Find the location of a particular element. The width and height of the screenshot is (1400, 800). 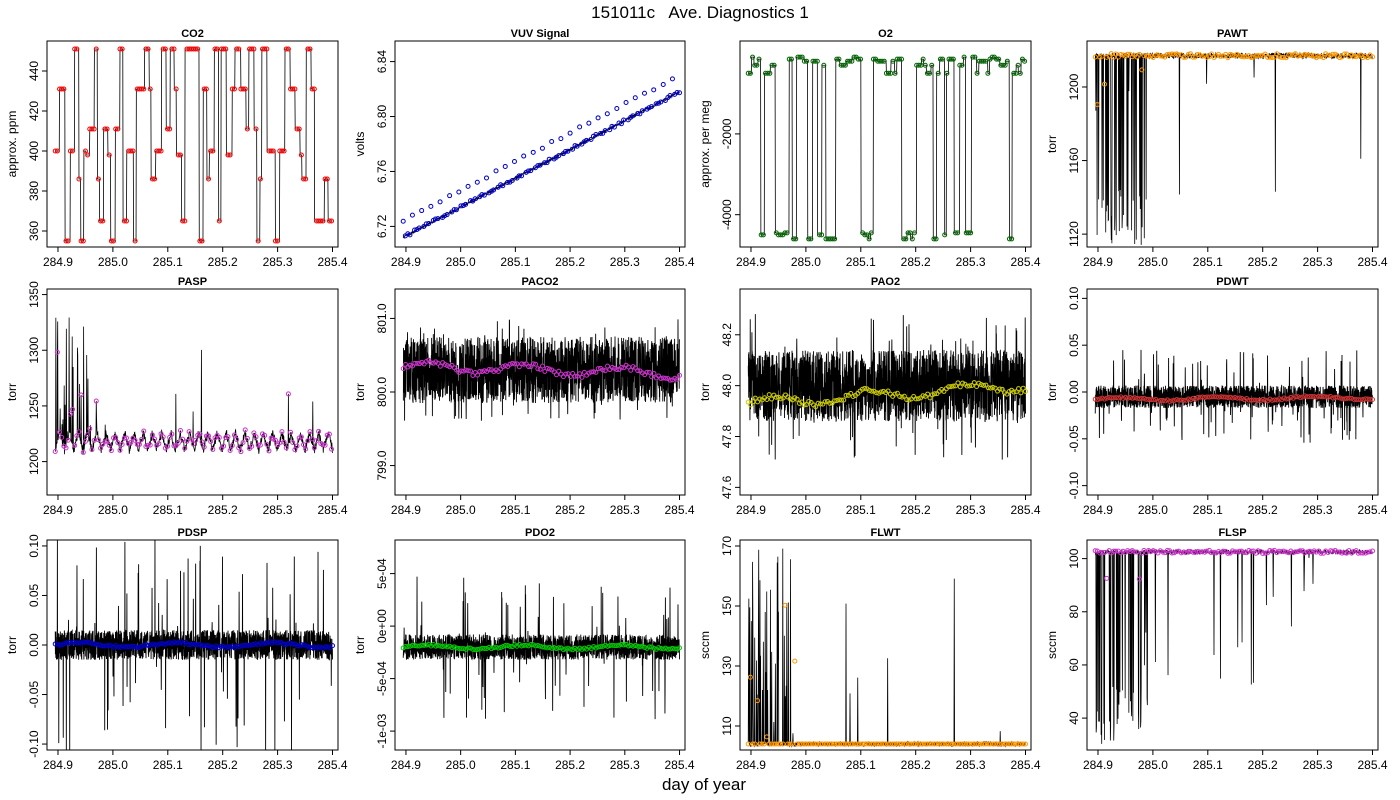

y-axis-label-pdwt: torr is located at coordinates (1052, 392).